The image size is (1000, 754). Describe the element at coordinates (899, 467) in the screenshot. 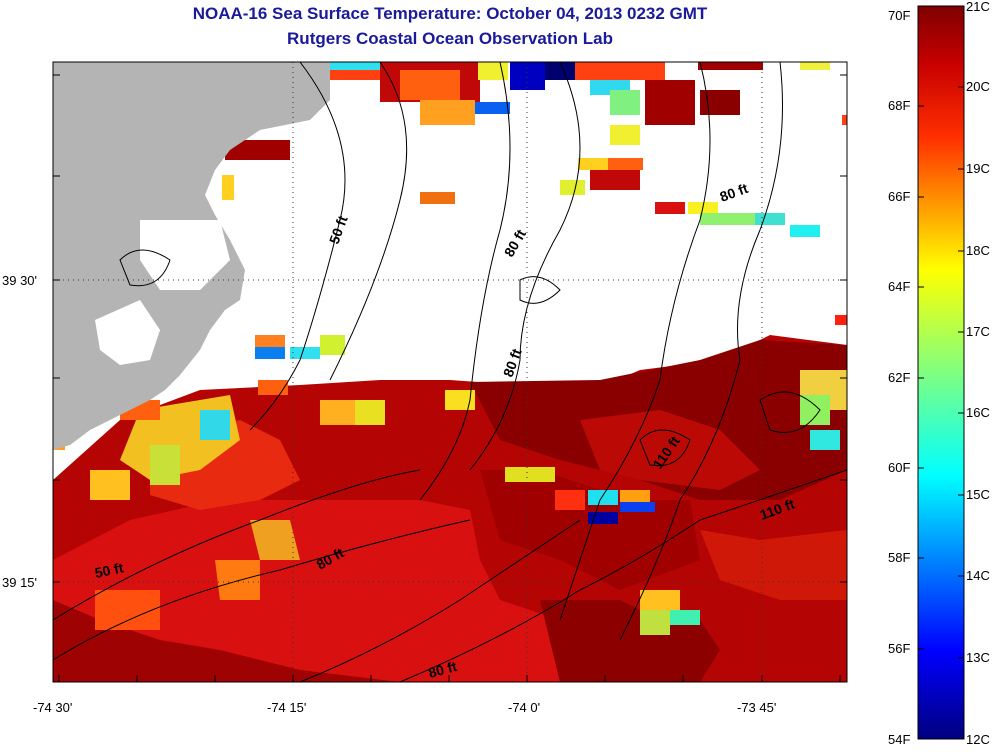

I see `colorbar-f-label: 60F` at that location.